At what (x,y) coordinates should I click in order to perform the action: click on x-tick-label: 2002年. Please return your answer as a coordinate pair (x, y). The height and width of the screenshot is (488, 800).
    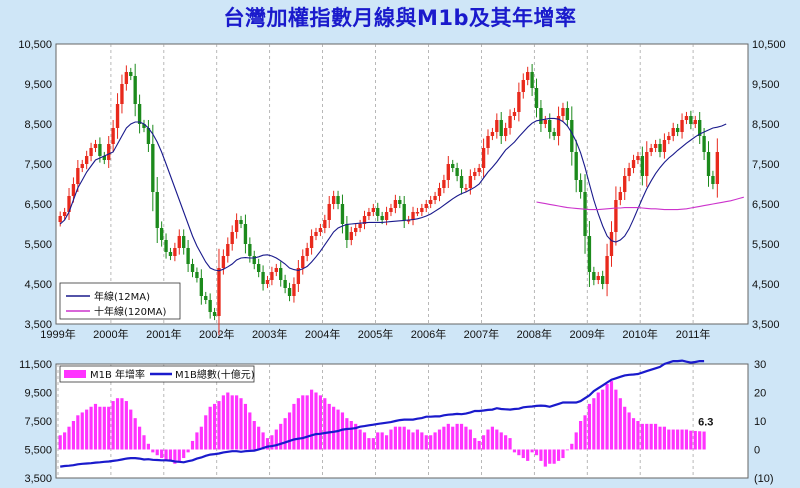
    Looking at the image, I should click on (216, 334).